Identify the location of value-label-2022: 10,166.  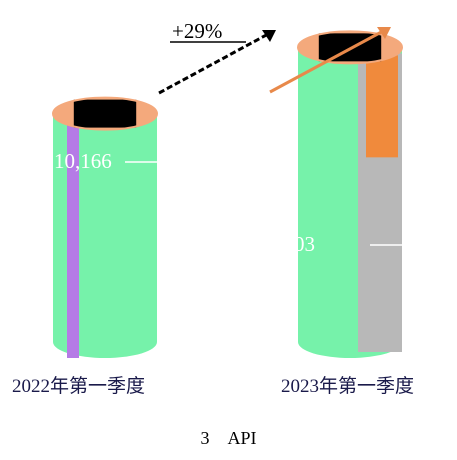
(83, 161).